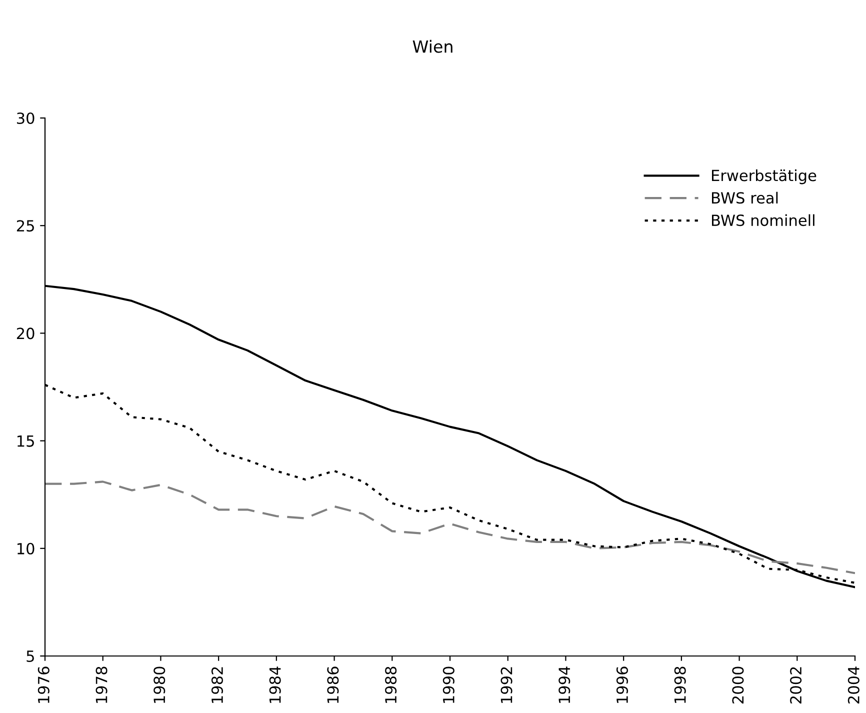 The image size is (866, 713). What do you see at coordinates (217, 685) in the screenshot?
I see `x-tick-label: 1982` at bounding box center [217, 685].